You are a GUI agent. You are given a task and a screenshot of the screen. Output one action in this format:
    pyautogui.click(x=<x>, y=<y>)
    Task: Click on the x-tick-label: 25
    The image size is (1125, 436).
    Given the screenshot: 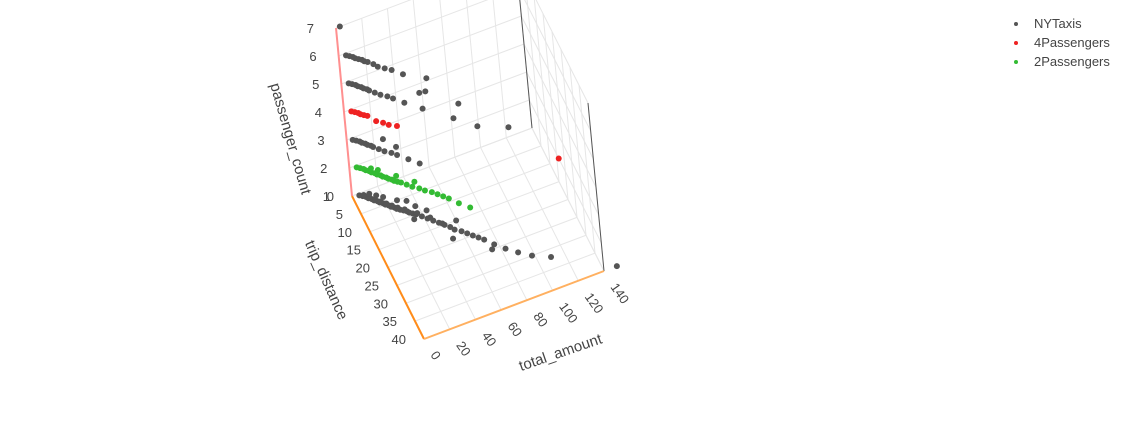 What is the action you would take?
    pyautogui.click(x=372, y=285)
    